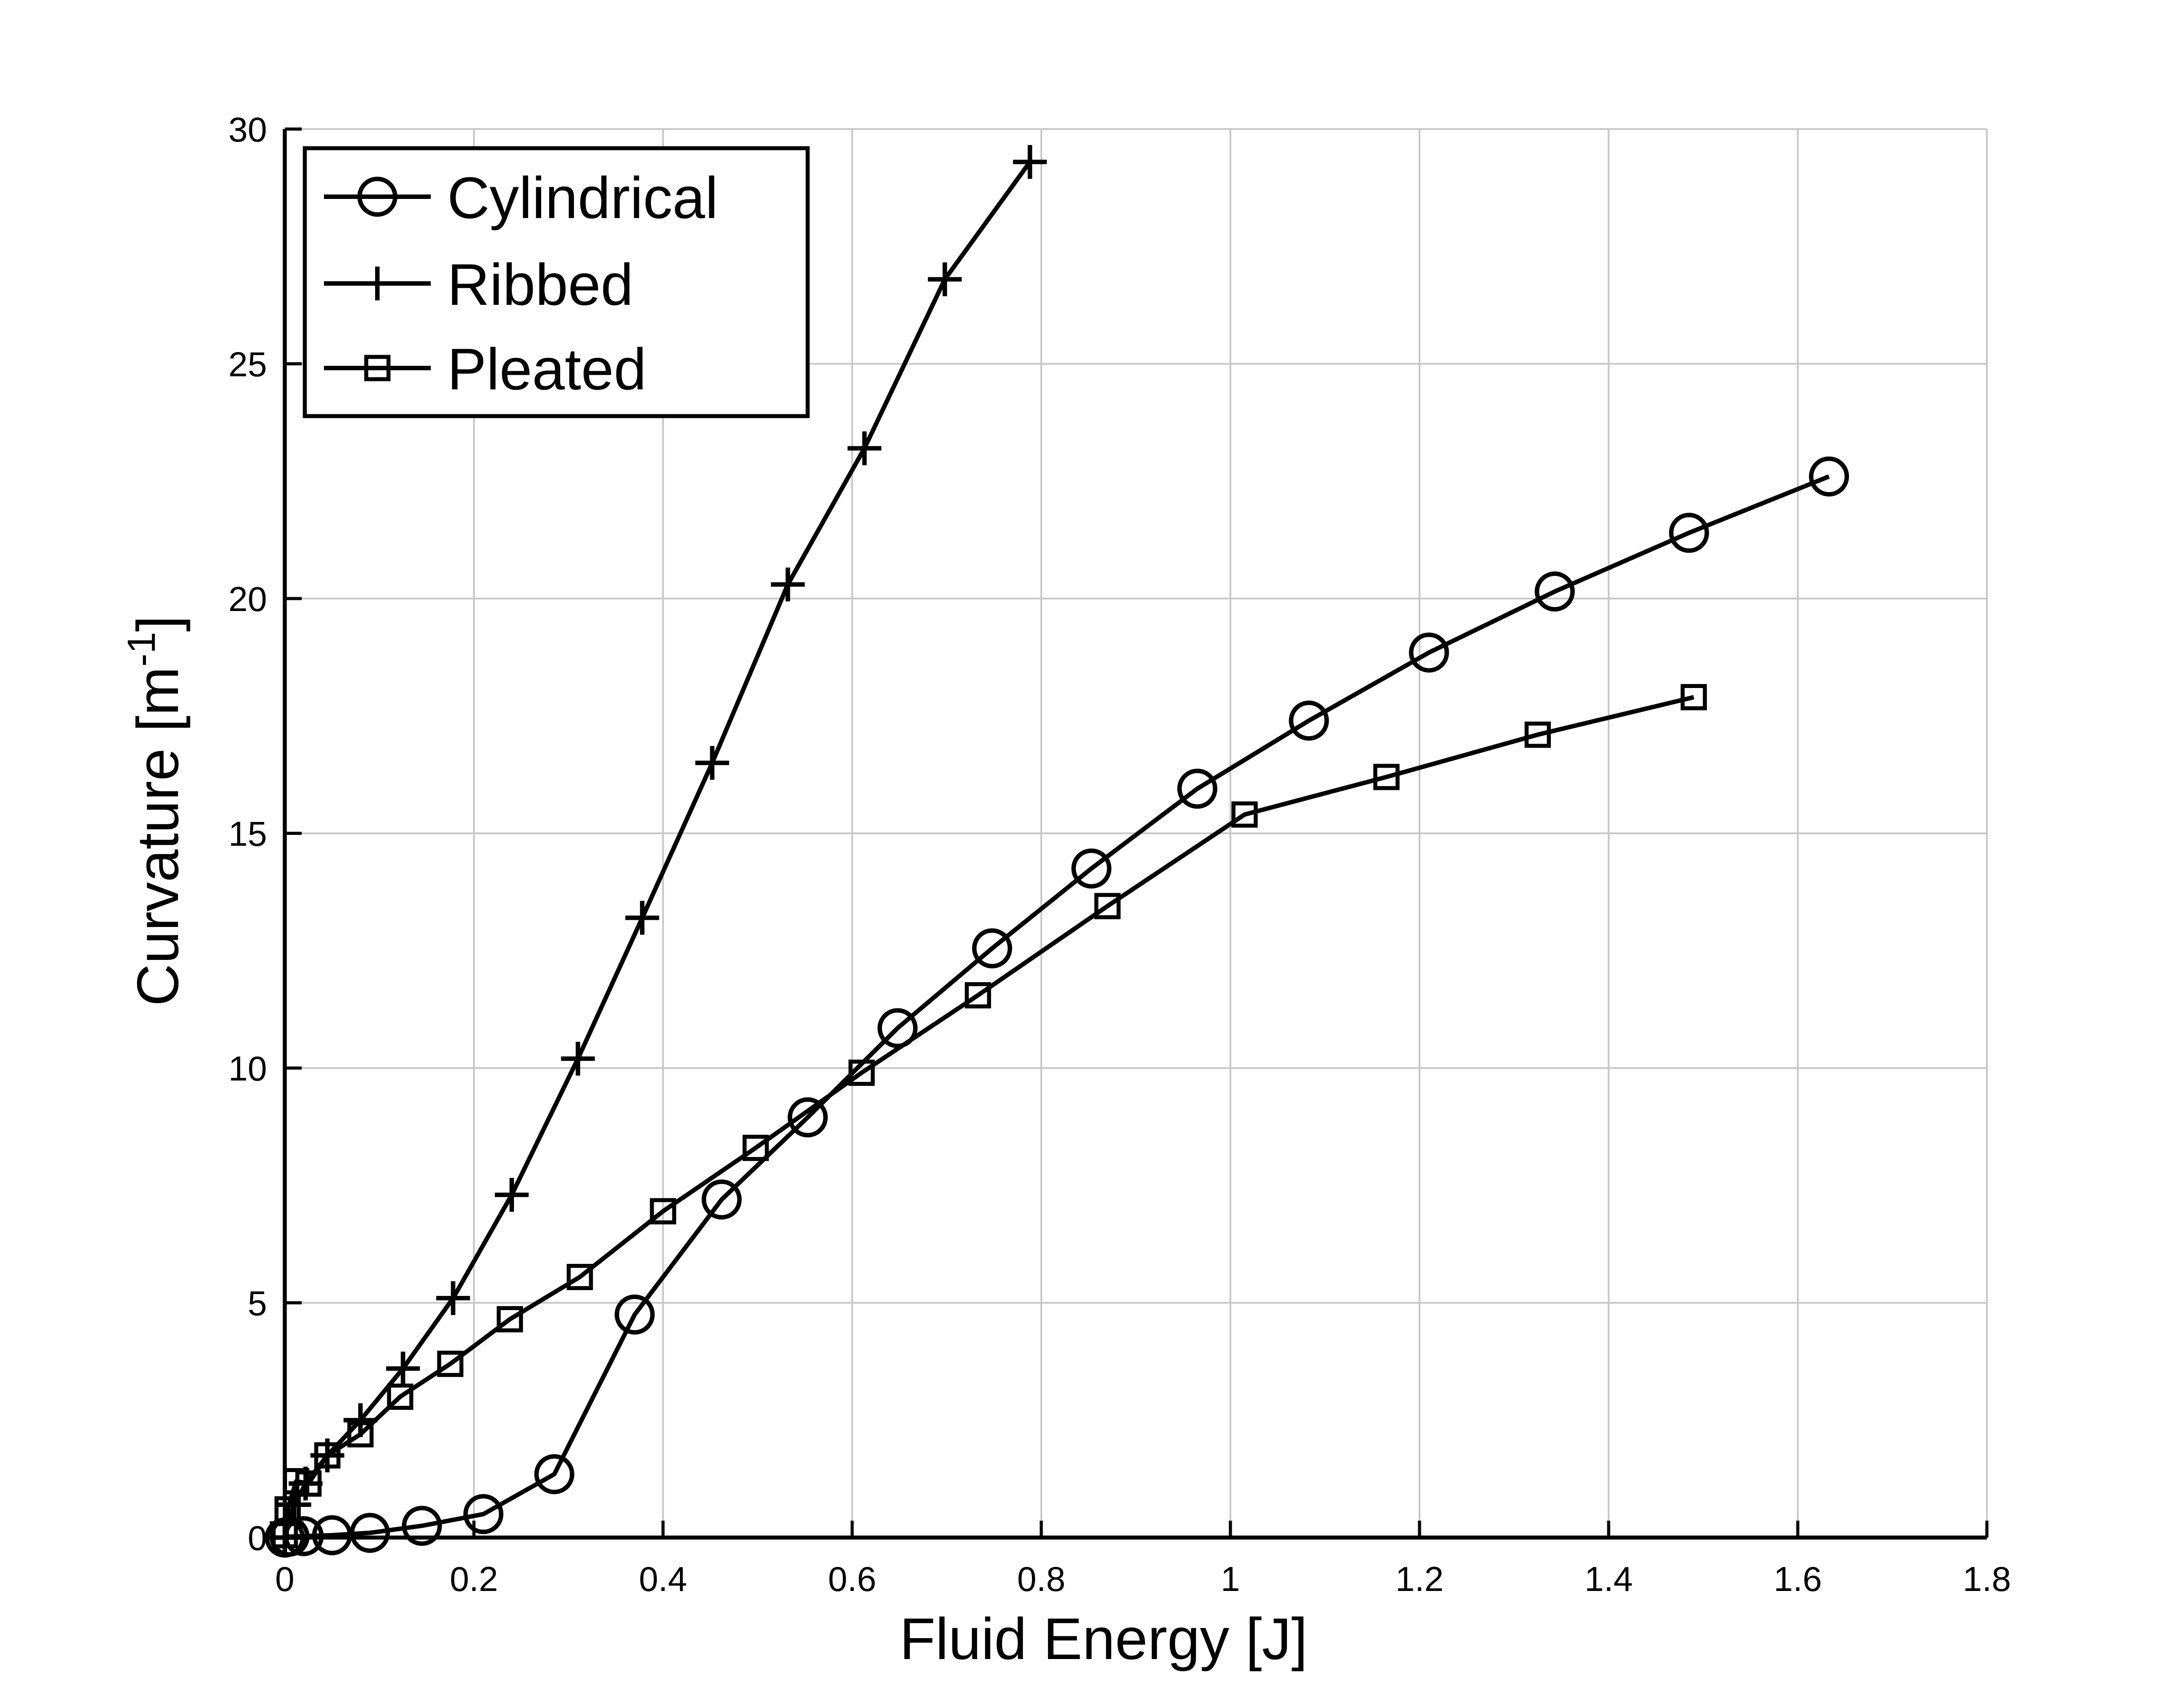 The width and height of the screenshot is (2168, 1708). I want to click on x-tick-label: 1.8, so click(1987, 1579).